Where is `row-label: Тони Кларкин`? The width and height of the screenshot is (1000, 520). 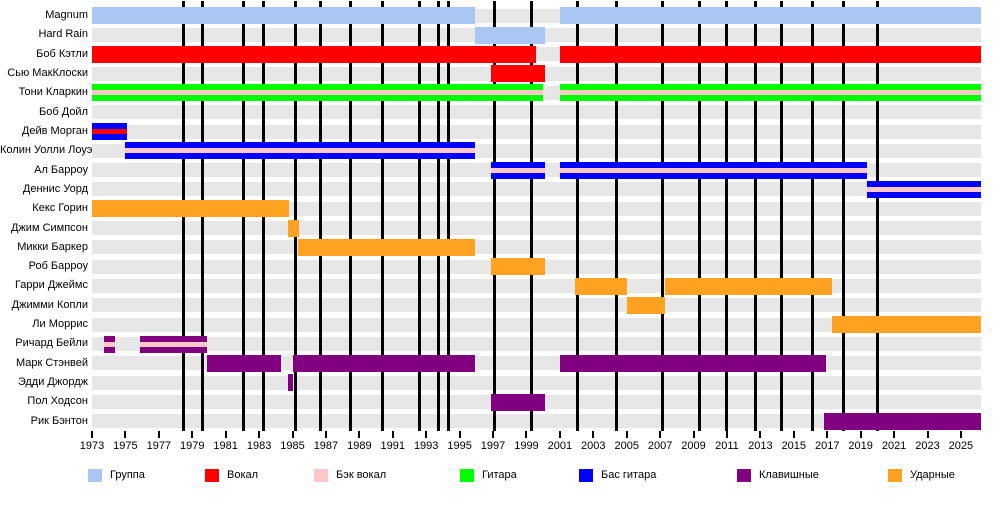 row-label: Тони Кларкин is located at coordinates (53, 92).